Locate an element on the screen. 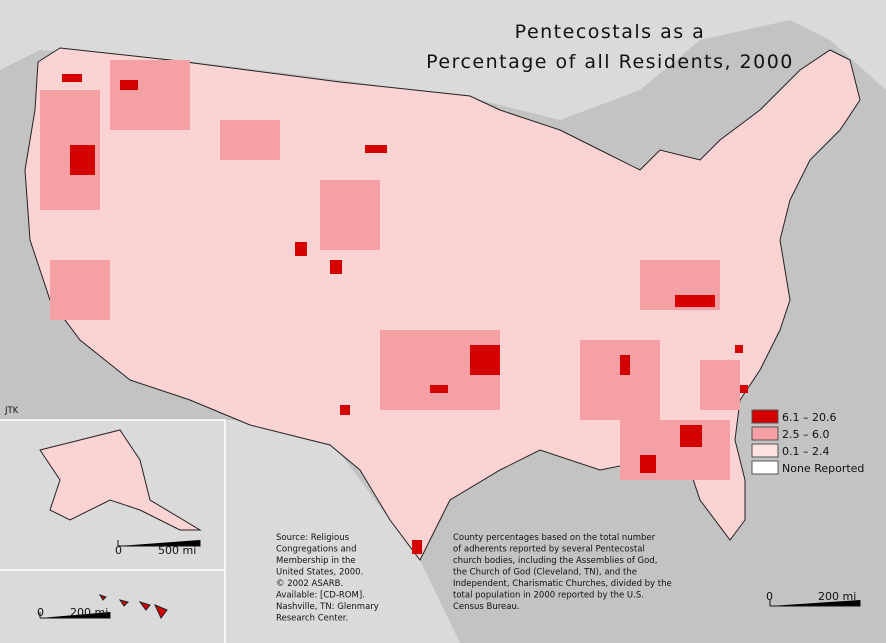 This screenshot has width=886, height=643. source-line: Congregations and is located at coordinates (316, 550).